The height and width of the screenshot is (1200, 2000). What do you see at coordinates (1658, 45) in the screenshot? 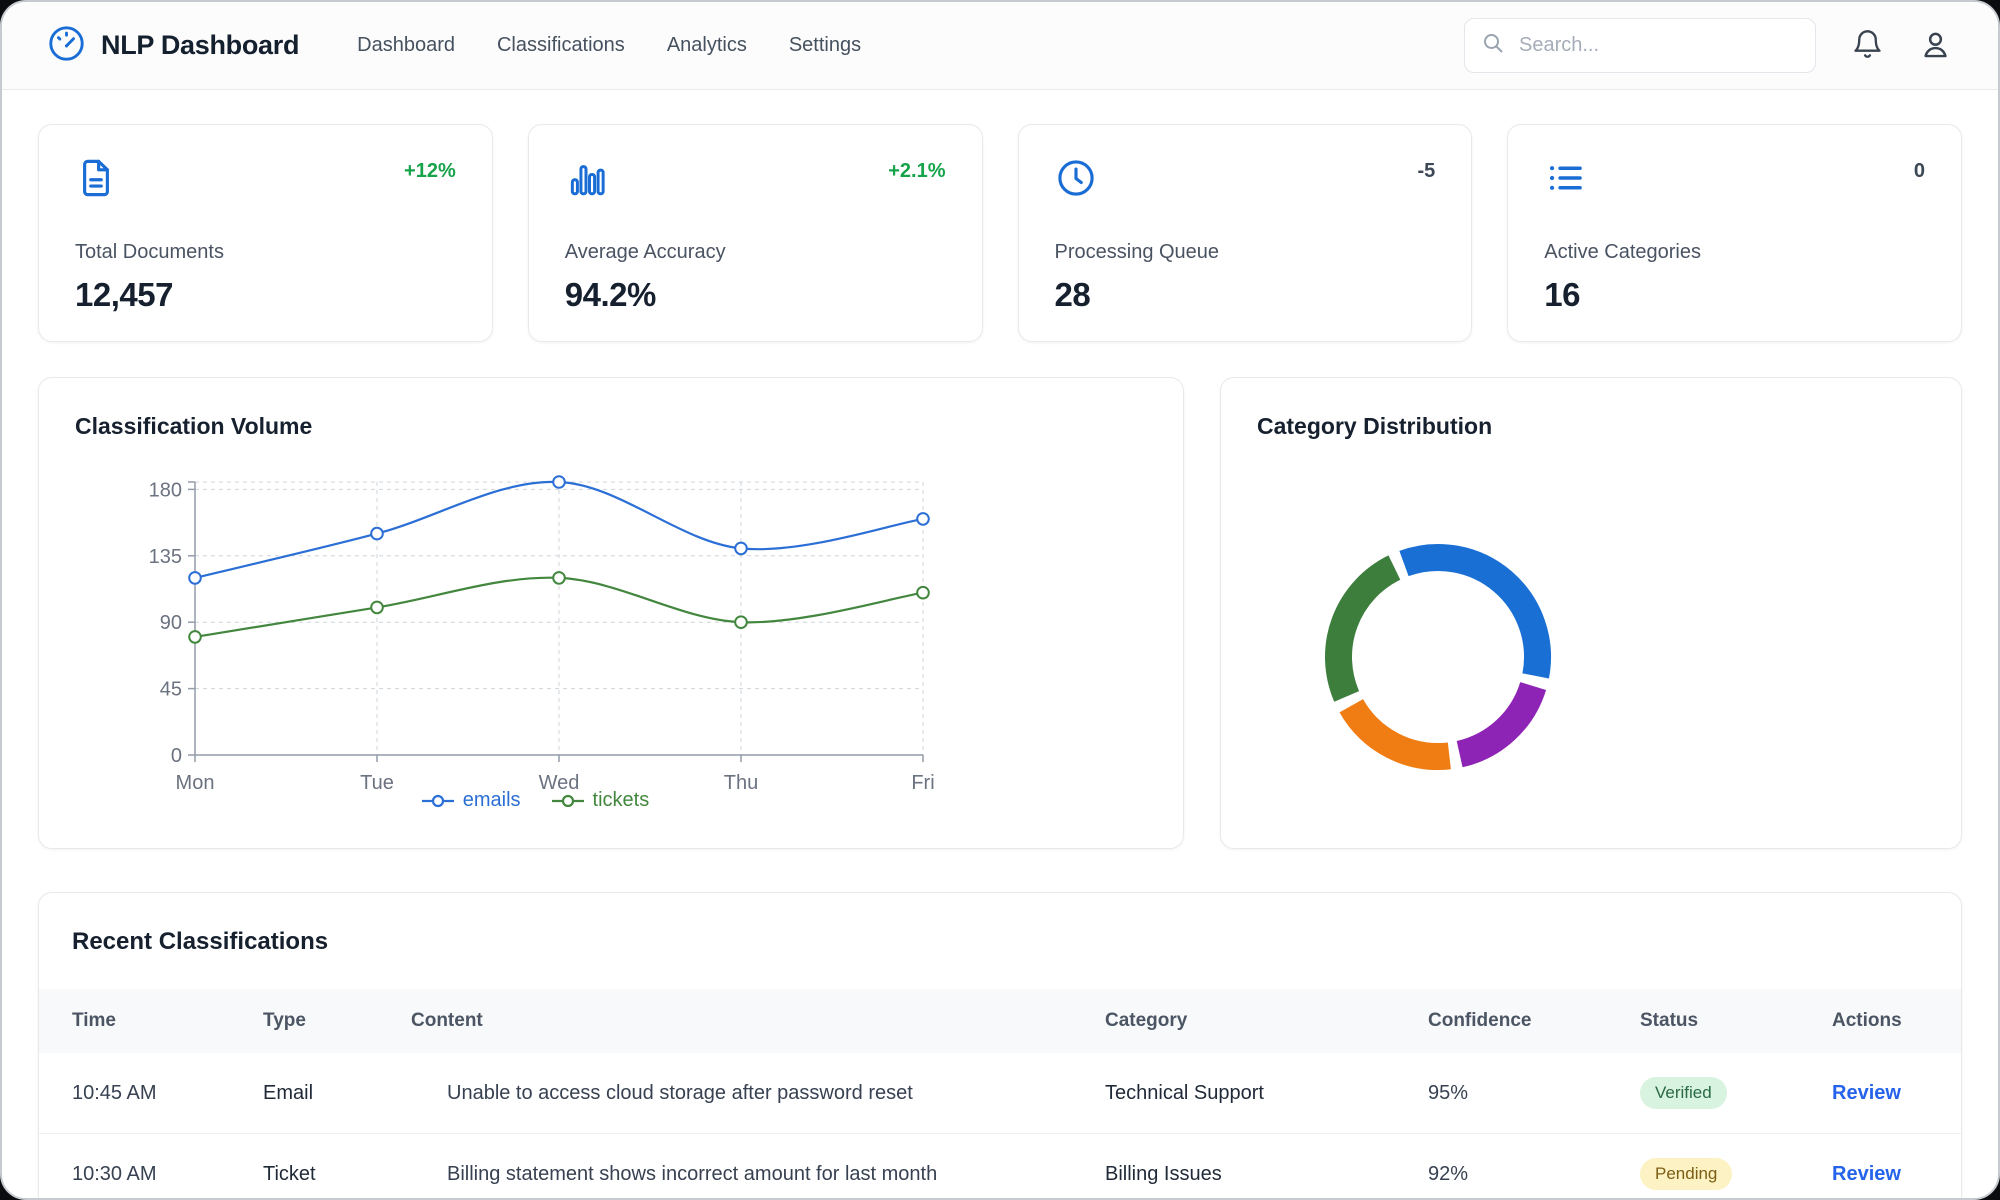
I see `search-input` at bounding box center [1658, 45].